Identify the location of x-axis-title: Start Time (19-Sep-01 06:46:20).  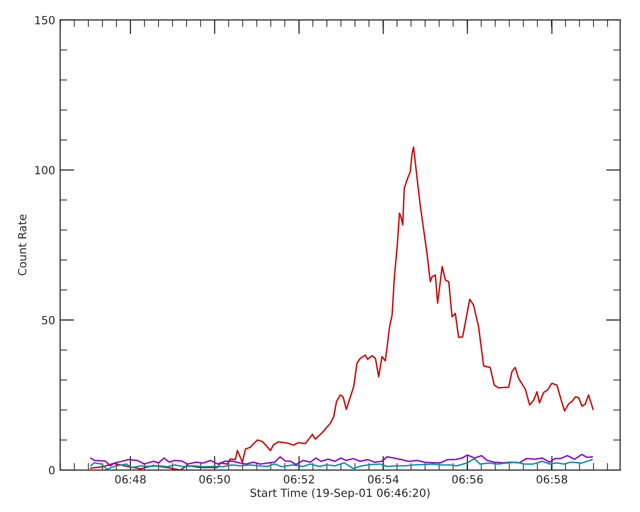
(340, 494).